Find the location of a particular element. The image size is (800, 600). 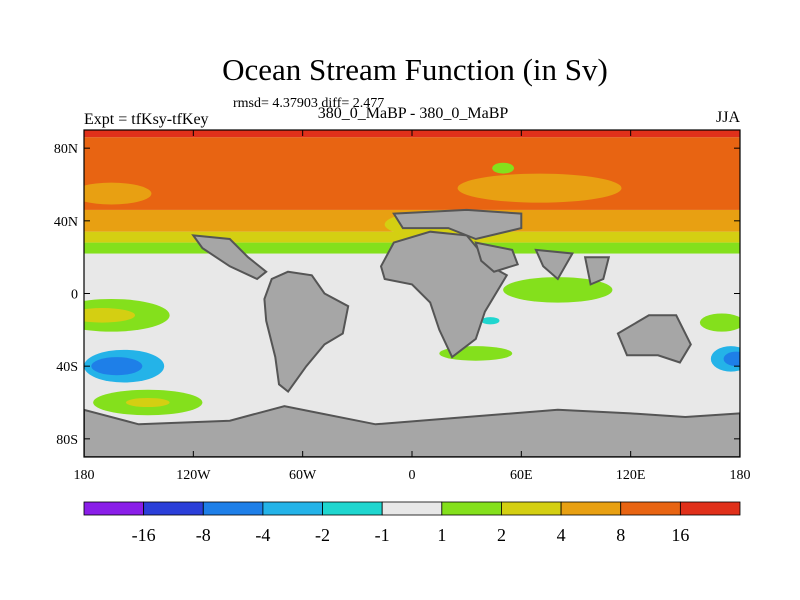

y-tick-label: 40S is located at coordinates (67, 367).